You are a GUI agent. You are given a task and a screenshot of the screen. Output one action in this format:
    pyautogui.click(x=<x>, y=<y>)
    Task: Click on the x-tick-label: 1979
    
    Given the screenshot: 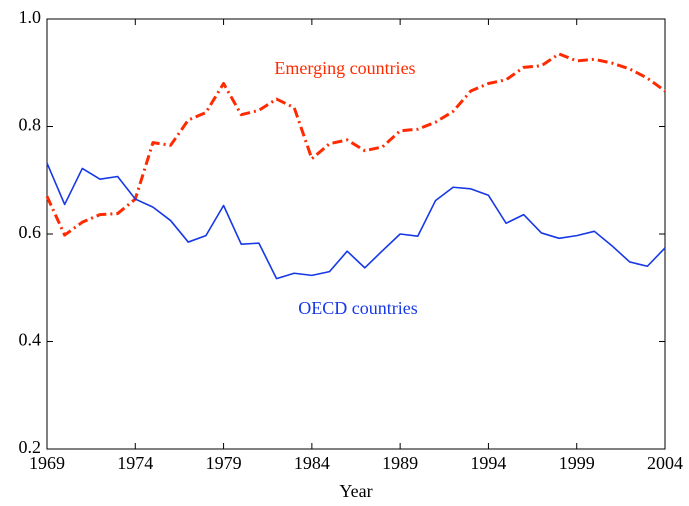 What is the action you would take?
    pyautogui.click(x=224, y=463)
    